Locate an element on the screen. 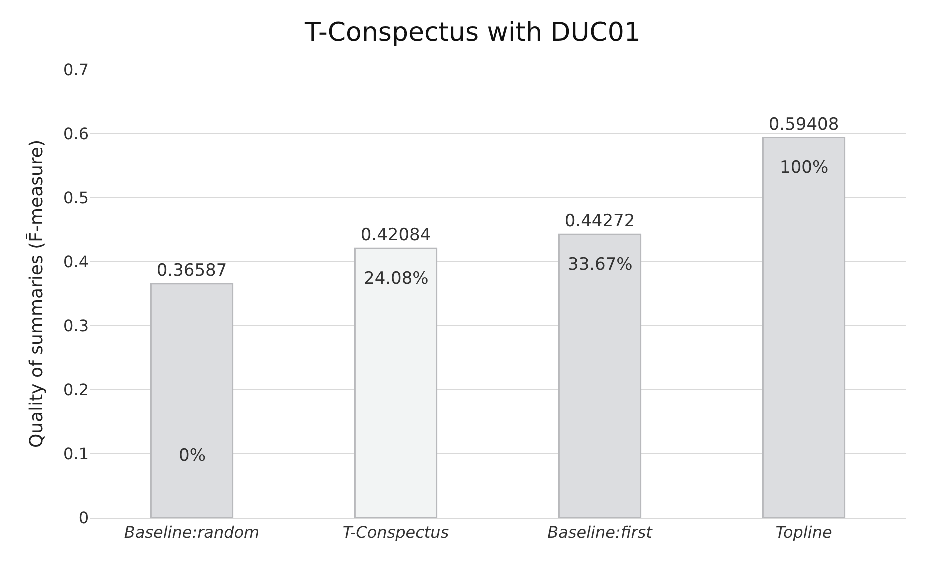  x-tick-label: Topline is located at coordinates (804, 532).